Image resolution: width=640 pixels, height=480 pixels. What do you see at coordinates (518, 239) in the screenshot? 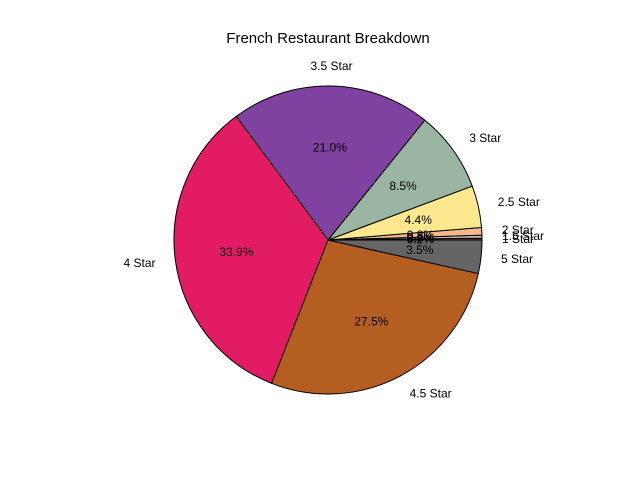
I see `label-1-star: 1 Star` at bounding box center [518, 239].